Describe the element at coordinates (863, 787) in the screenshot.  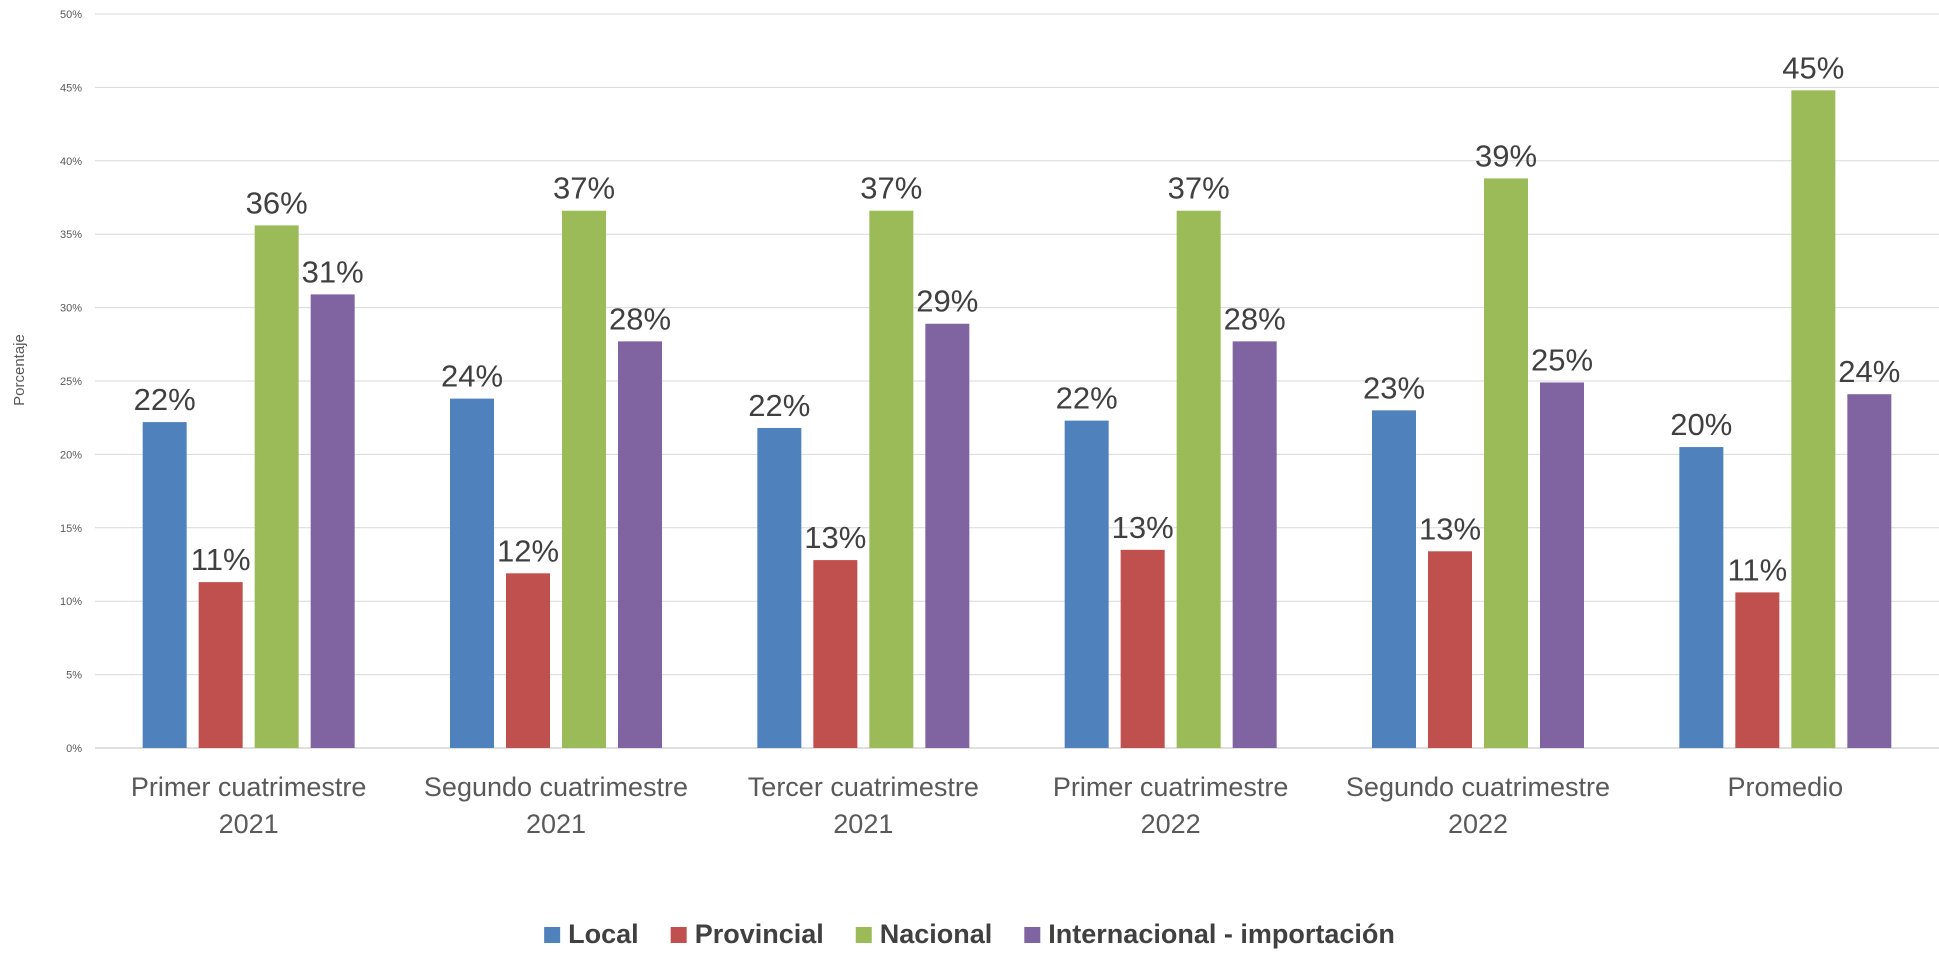
I see `category-label: Tercer cuatrimestre` at that location.